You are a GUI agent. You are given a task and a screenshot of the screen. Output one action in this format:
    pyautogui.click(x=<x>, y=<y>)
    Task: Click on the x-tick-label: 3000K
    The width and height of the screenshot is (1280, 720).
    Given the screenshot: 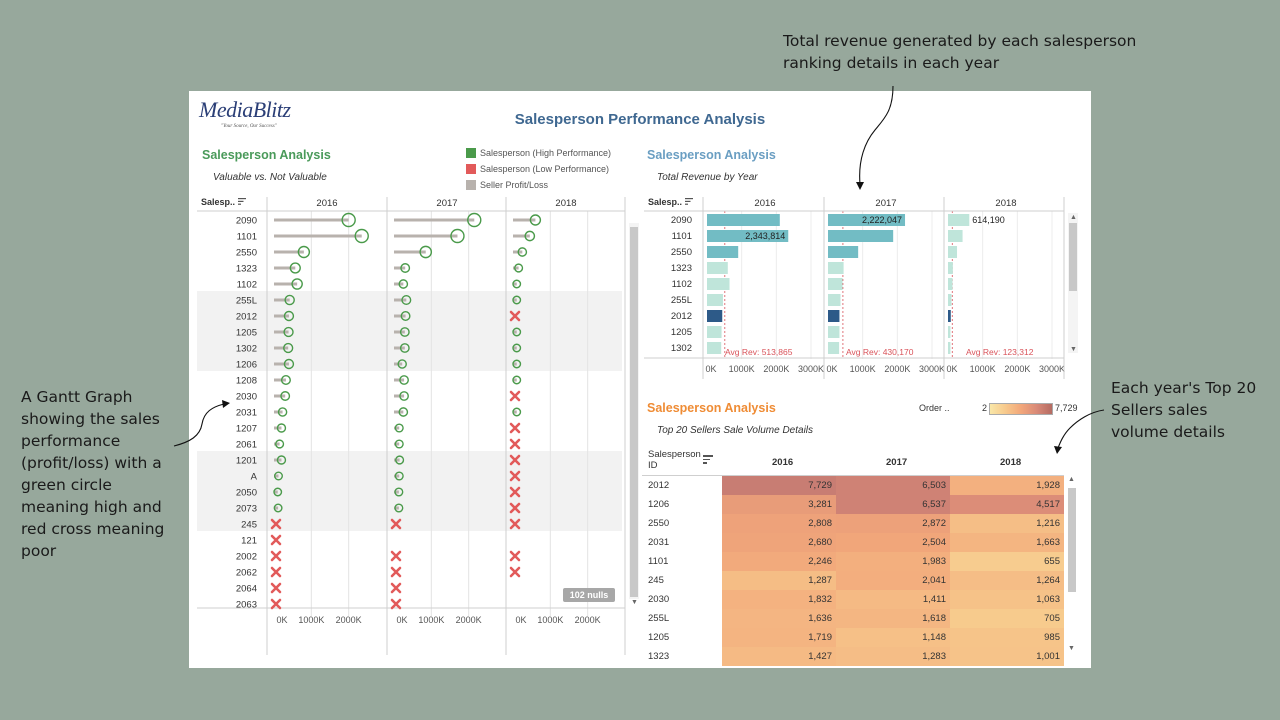 What is the action you would take?
    pyautogui.click(x=1052, y=369)
    